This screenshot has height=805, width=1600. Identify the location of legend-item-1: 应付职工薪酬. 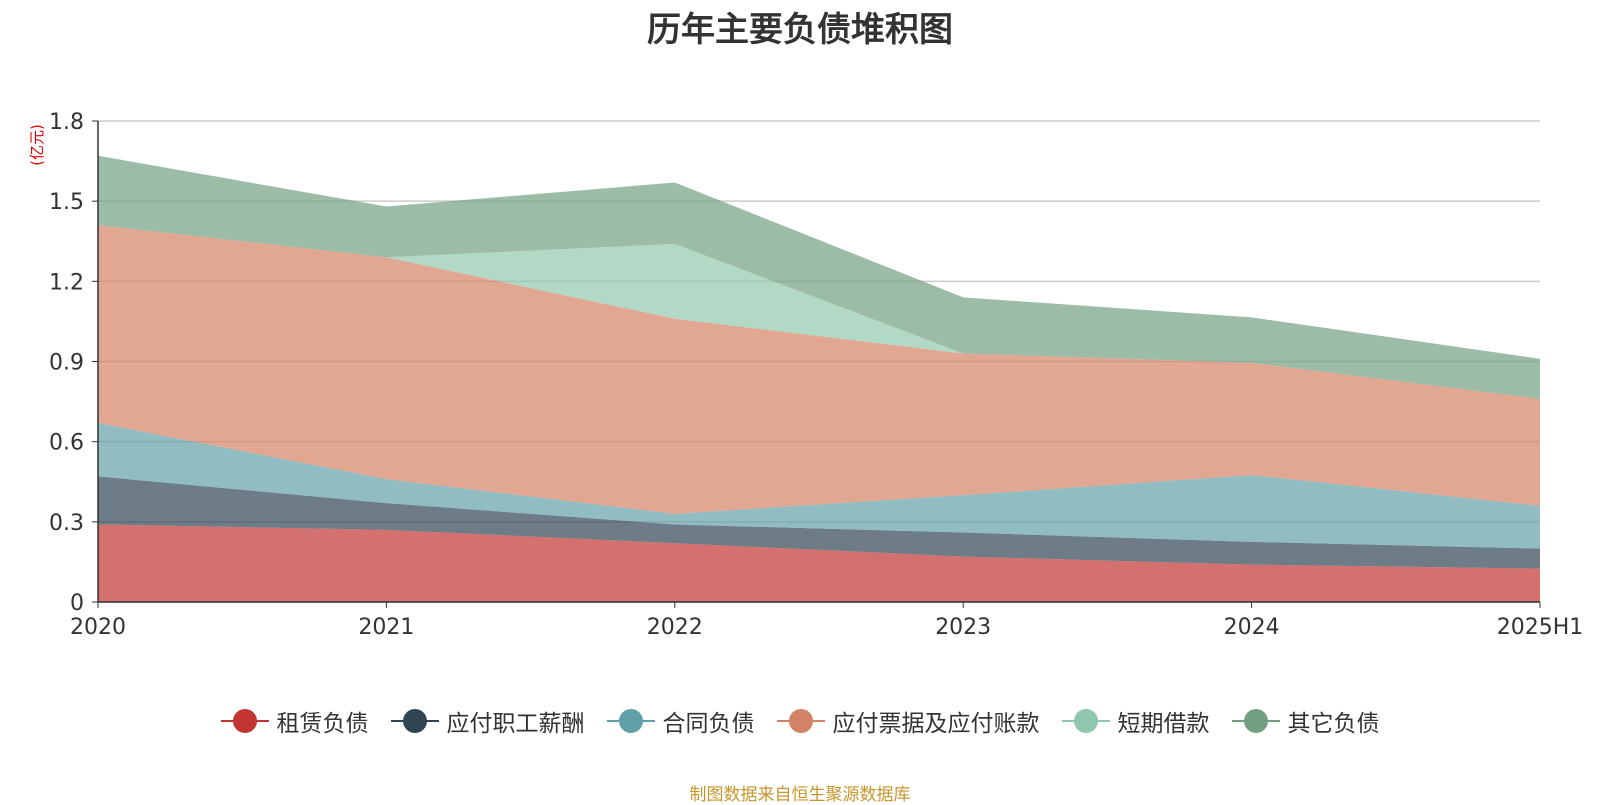
(487, 721).